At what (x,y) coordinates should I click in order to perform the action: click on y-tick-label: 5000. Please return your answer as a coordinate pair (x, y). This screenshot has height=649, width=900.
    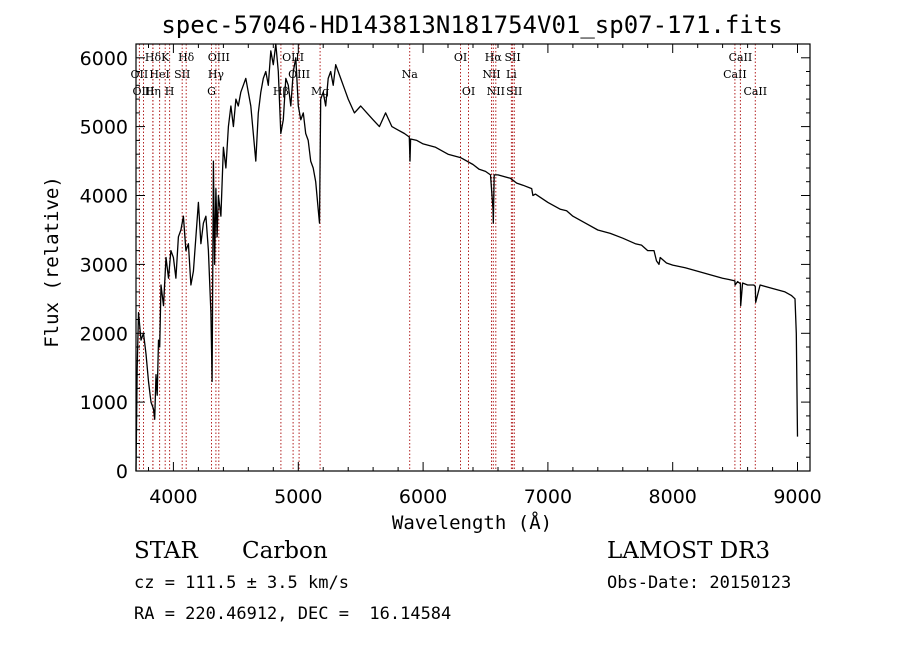
    Looking at the image, I should click on (104, 128).